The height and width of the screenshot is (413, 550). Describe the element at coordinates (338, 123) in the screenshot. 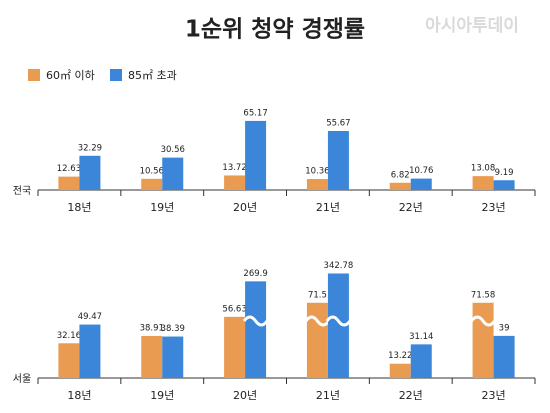

I see `value-label: 55.67` at that location.